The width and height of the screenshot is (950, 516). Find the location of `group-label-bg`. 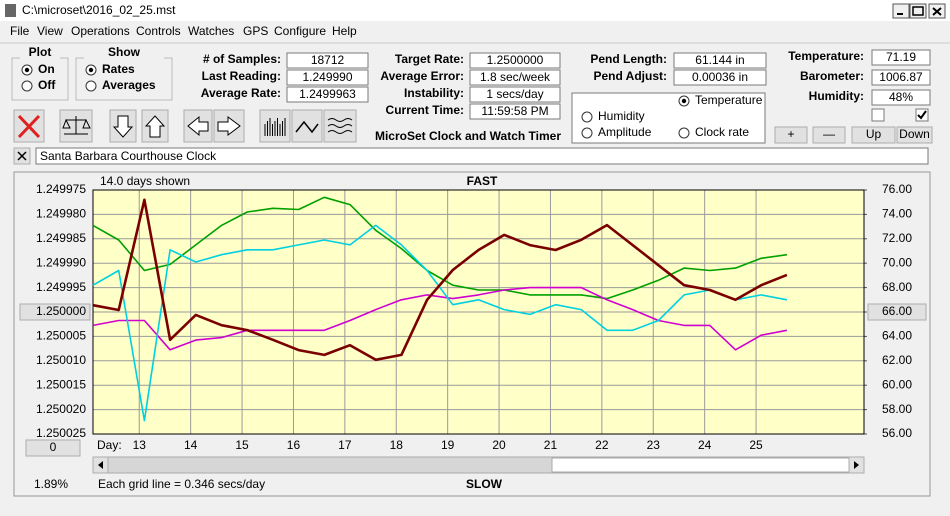

group-label-bg is located at coordinates (124, 53).